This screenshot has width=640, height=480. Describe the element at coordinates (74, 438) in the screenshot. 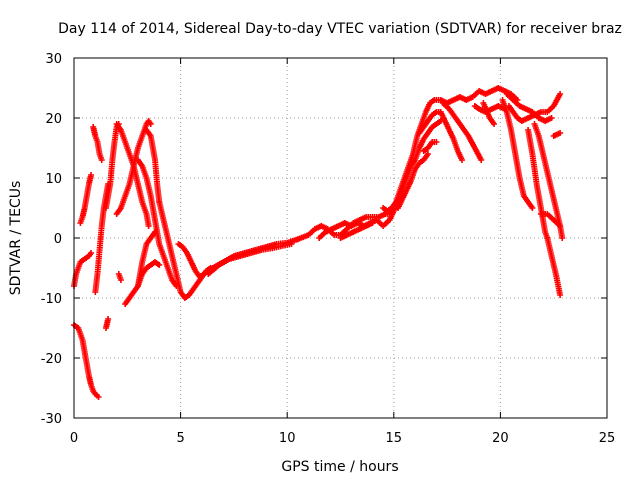

I see `x-tick-label: 0` at that location.